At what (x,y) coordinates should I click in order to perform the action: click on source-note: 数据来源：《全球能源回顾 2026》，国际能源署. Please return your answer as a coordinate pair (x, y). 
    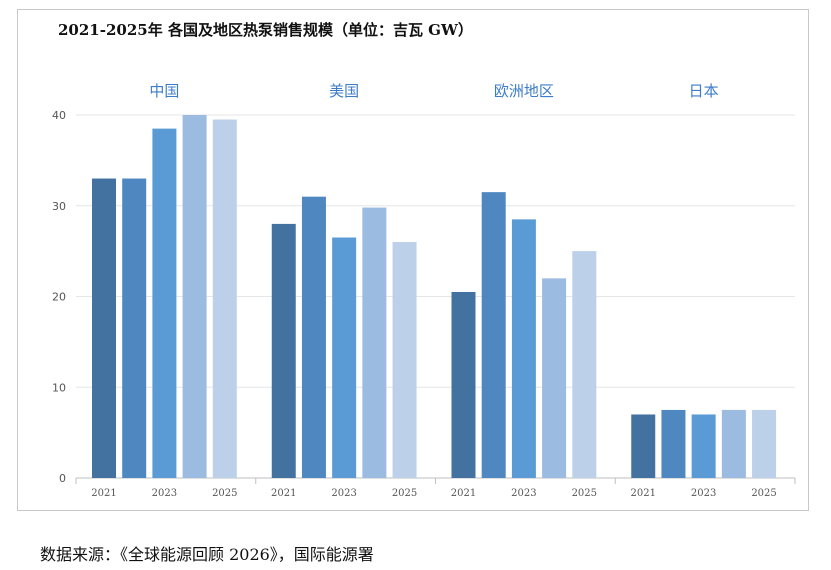
    Looking at the image, I should click on (207, 554).